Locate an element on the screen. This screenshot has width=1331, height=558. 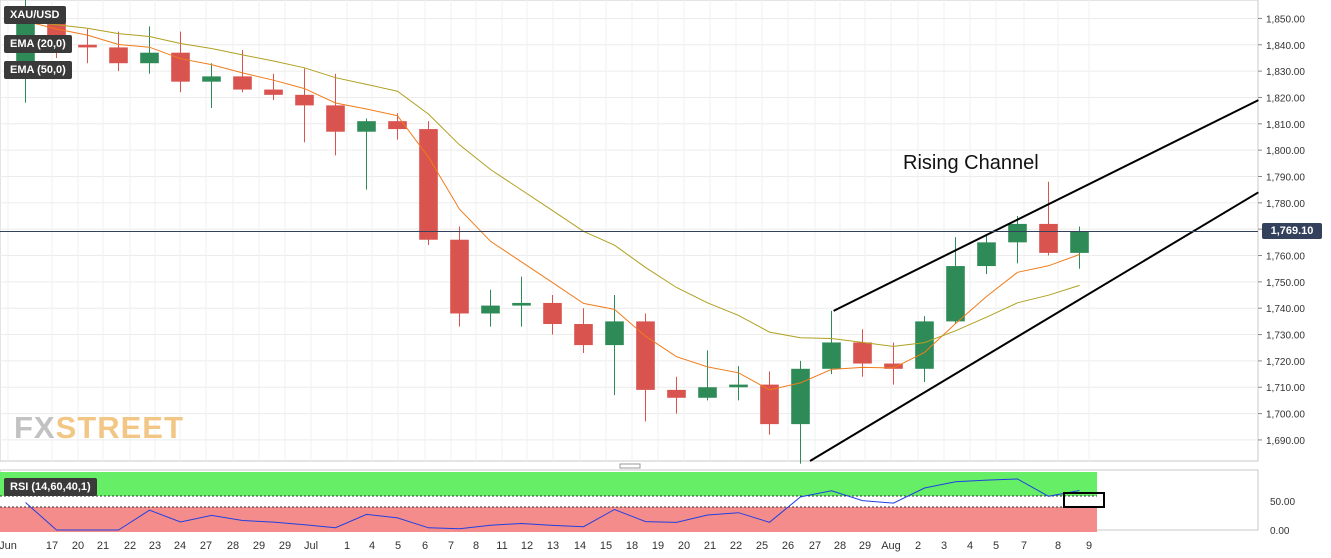
x-tick-label: 3 is located at coordinates (944, 546).